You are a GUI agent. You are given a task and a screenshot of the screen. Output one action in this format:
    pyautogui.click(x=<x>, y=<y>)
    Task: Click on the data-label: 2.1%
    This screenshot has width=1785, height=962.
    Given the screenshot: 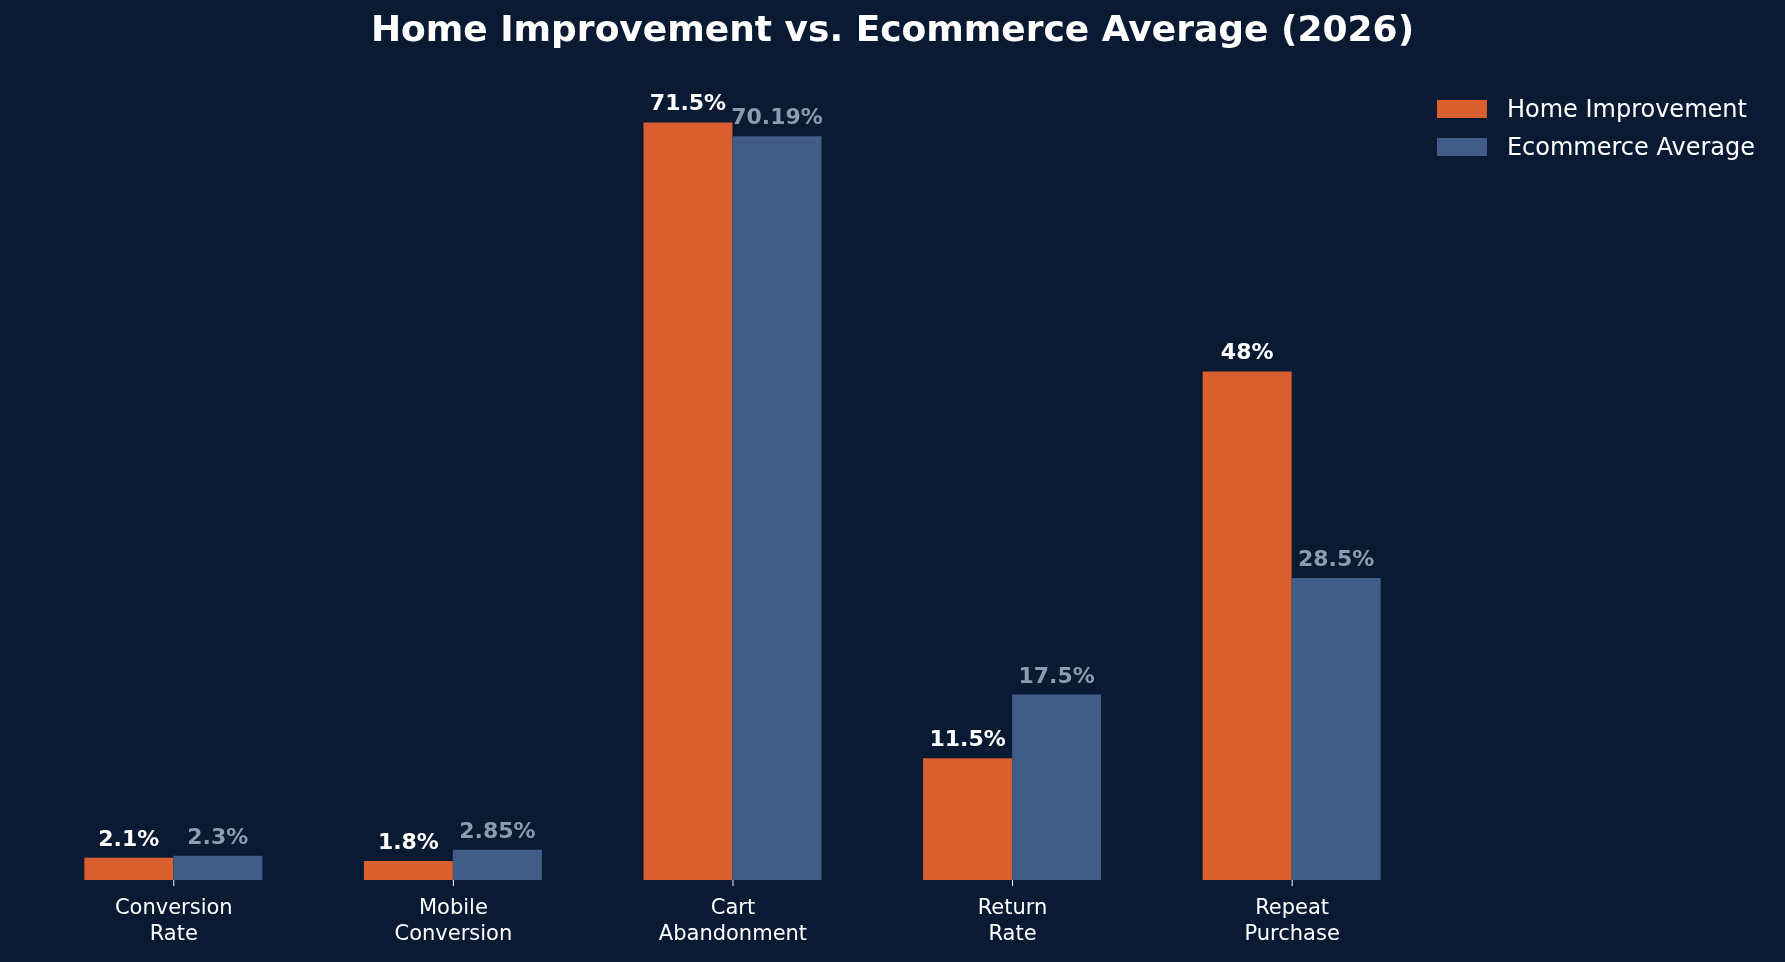 What is the action you would take?
    pyautogui.click(x=129, y=838)
    